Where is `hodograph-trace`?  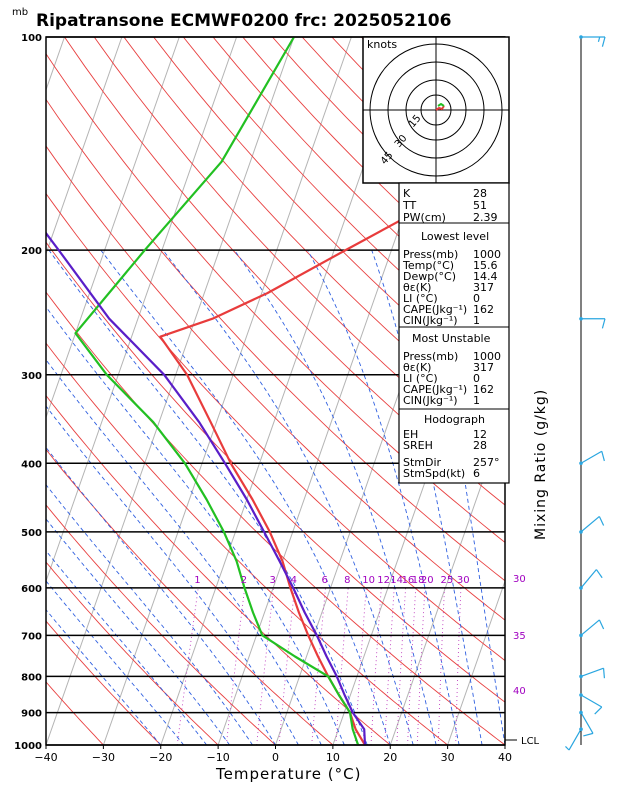 hodograph-trace is located at coordinates (440, 107).